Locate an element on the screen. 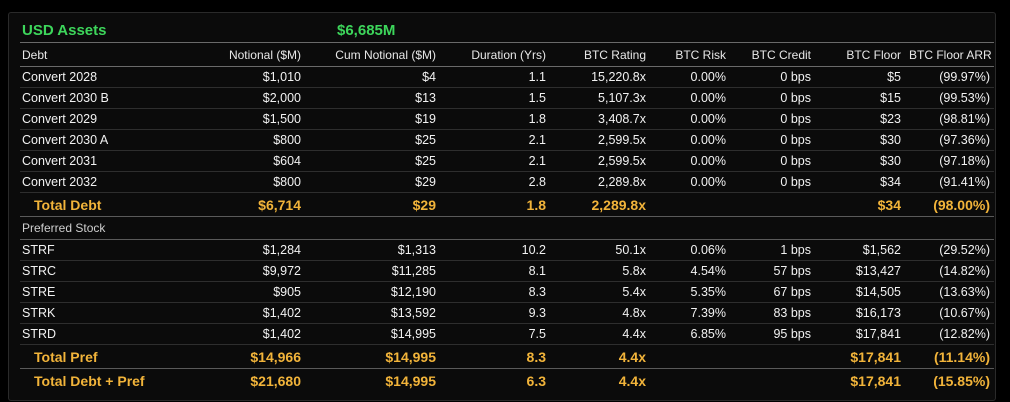 This screenshot has width=1010, height=402. cell-duration-yrs: 1.1 is located at coordinates (495, 77).